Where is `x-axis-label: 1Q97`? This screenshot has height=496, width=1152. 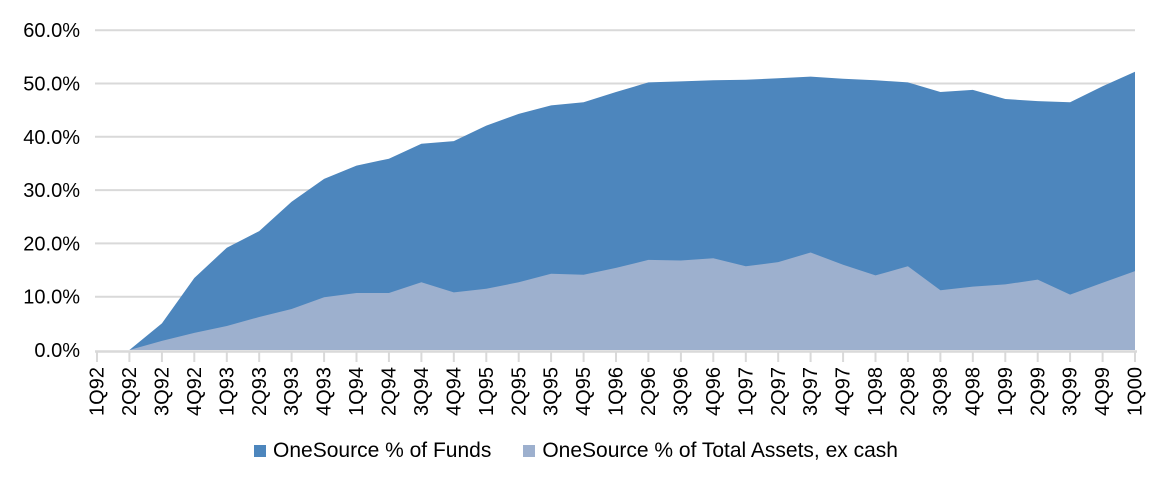 x-axis-label: 1Q97 is located at coordinates (746, 391).